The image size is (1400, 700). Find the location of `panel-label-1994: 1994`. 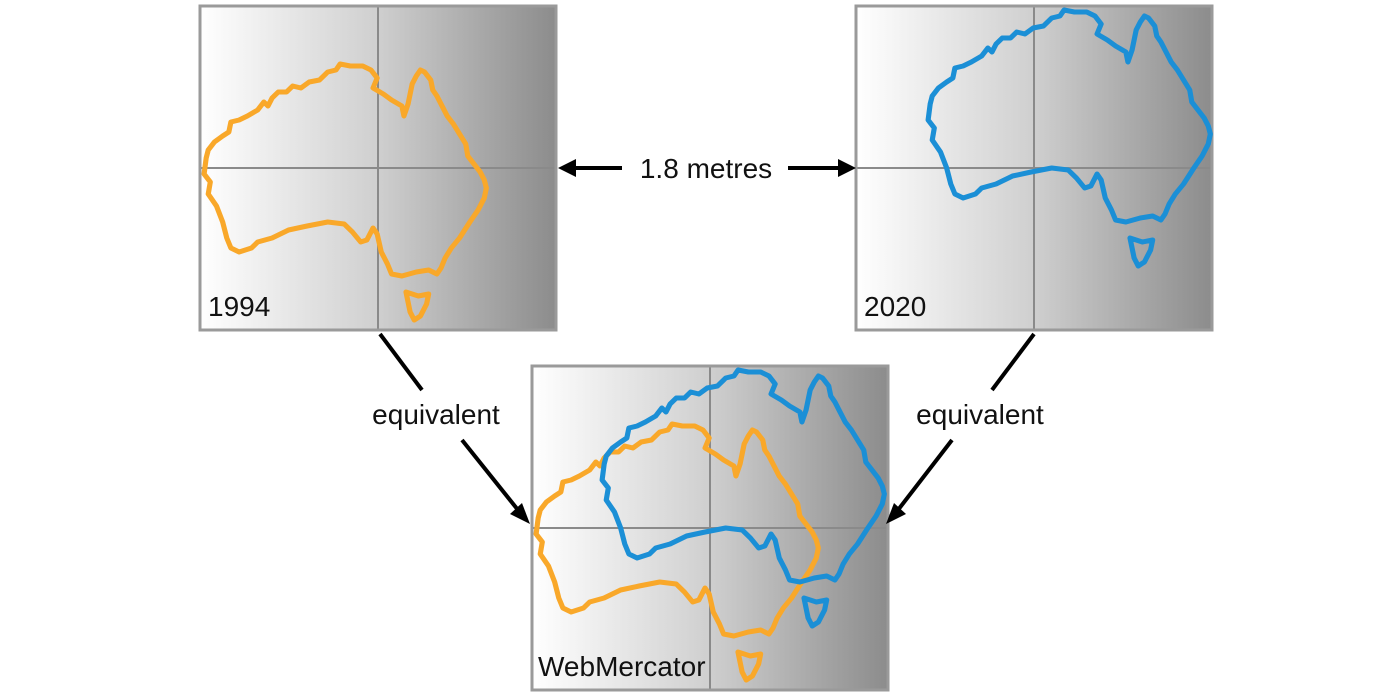

panel-label-1994: 1994 is located at coordinates (239, 306).